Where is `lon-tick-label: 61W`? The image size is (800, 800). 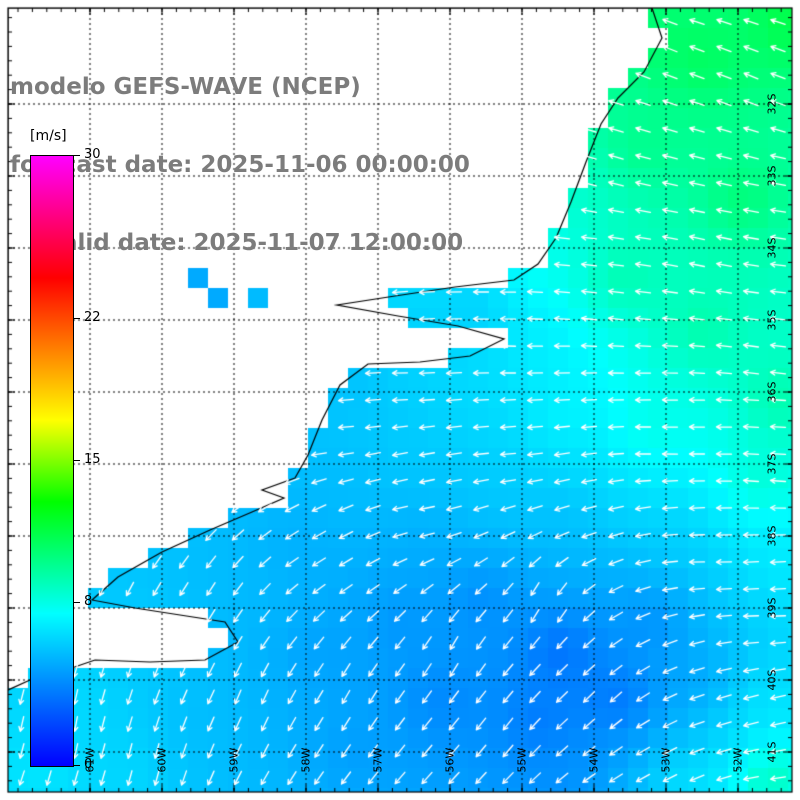
lon-tick-label: 61W is located at coordinates (90, 760).